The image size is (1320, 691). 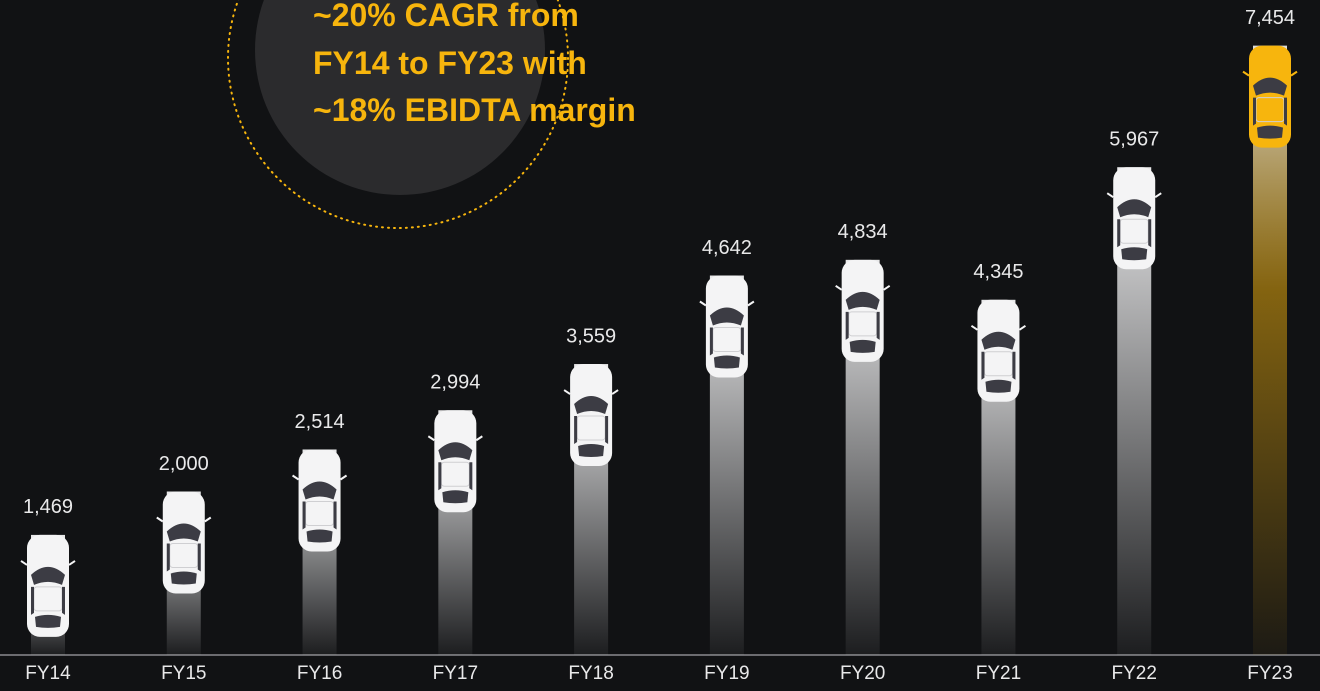 I want to click on value-label: 2,514, so click(x=320, y=422).